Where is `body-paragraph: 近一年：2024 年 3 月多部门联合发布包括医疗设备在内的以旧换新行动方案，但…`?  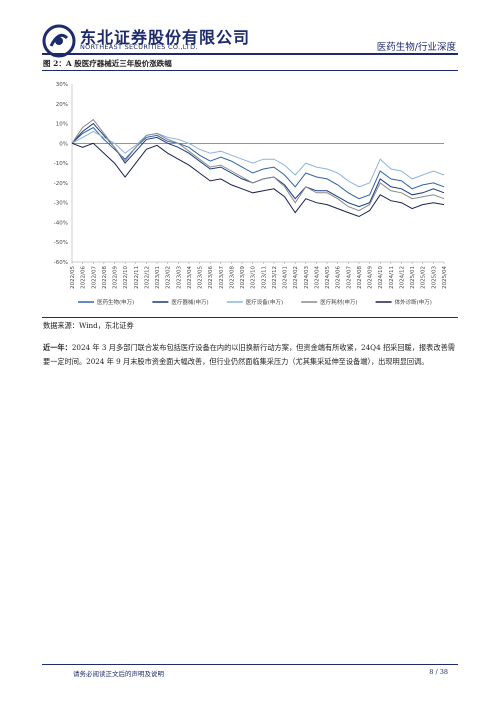
body-paragraph: 近一年：2024 年 3 月多部门联合发布包括医疗设备在内的以旧换新行动方案，但… is located at coordinates (249, 354).